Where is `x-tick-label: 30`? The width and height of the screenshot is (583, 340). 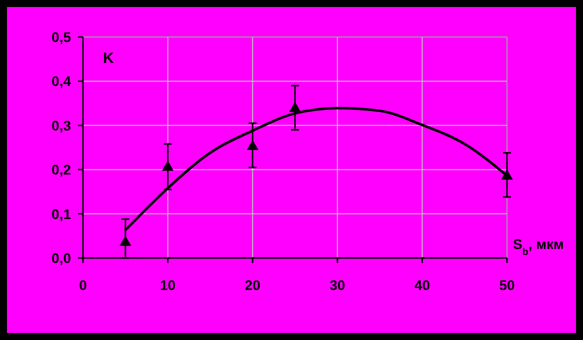
x-tick-label: 30 is located at coordinates (338, 285).